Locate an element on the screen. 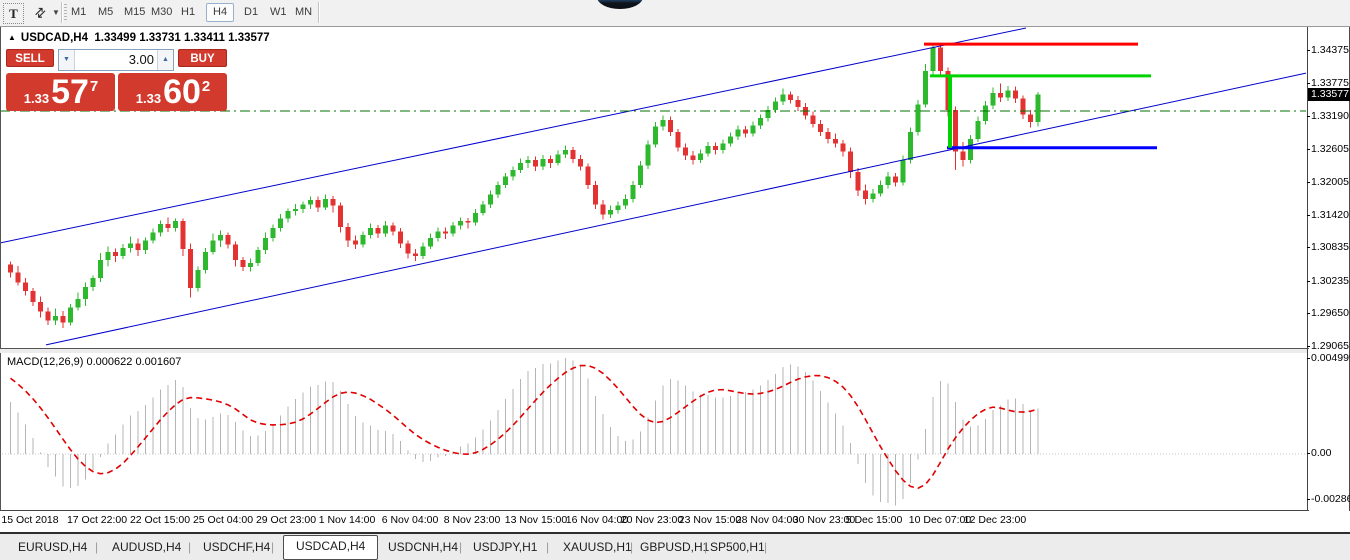 The height and width of the screenshot is (560, 1350). timeframe-button-M30: M30 is located at coordinates (162, 12).